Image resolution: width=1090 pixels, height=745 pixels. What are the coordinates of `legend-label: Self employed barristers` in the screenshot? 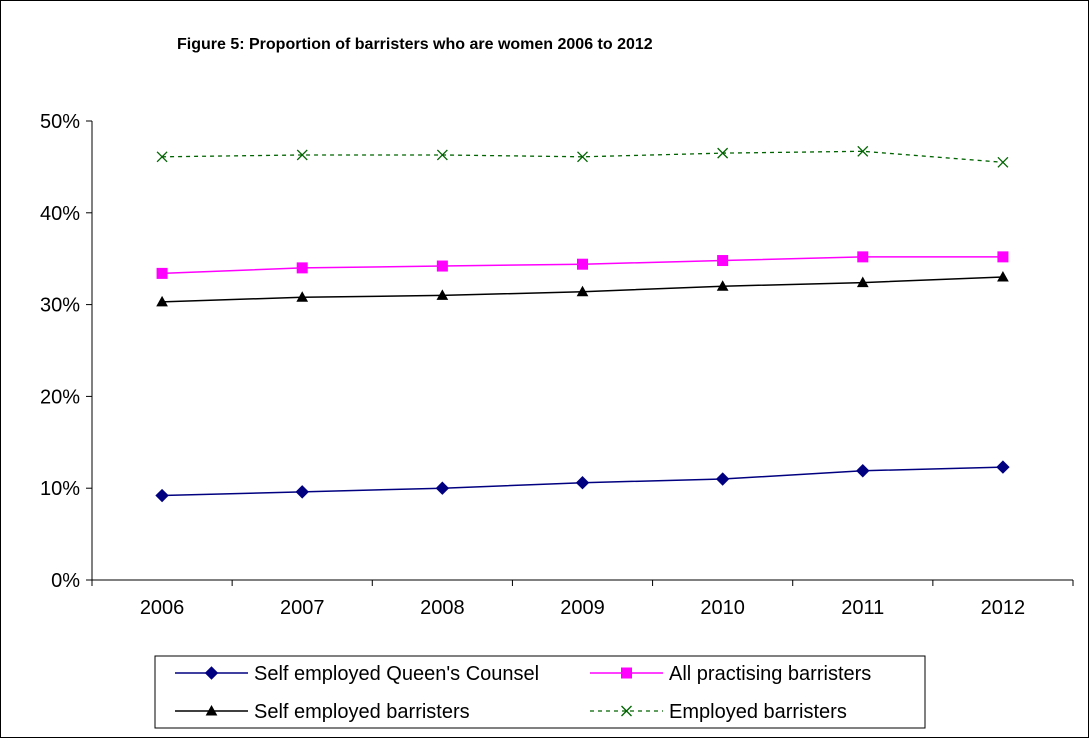 It's located at (362, 712).